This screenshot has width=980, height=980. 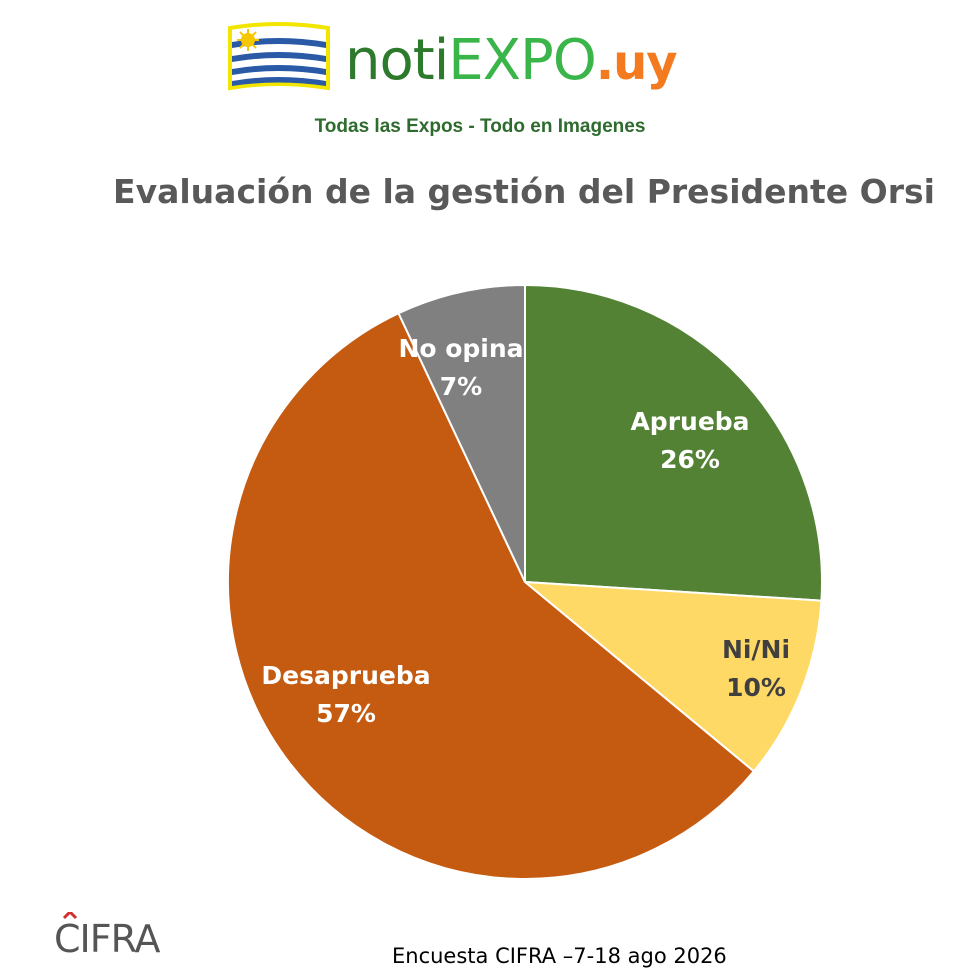 I want to click on slice-value-no-opina: 7%, so click(x=461, y=386).